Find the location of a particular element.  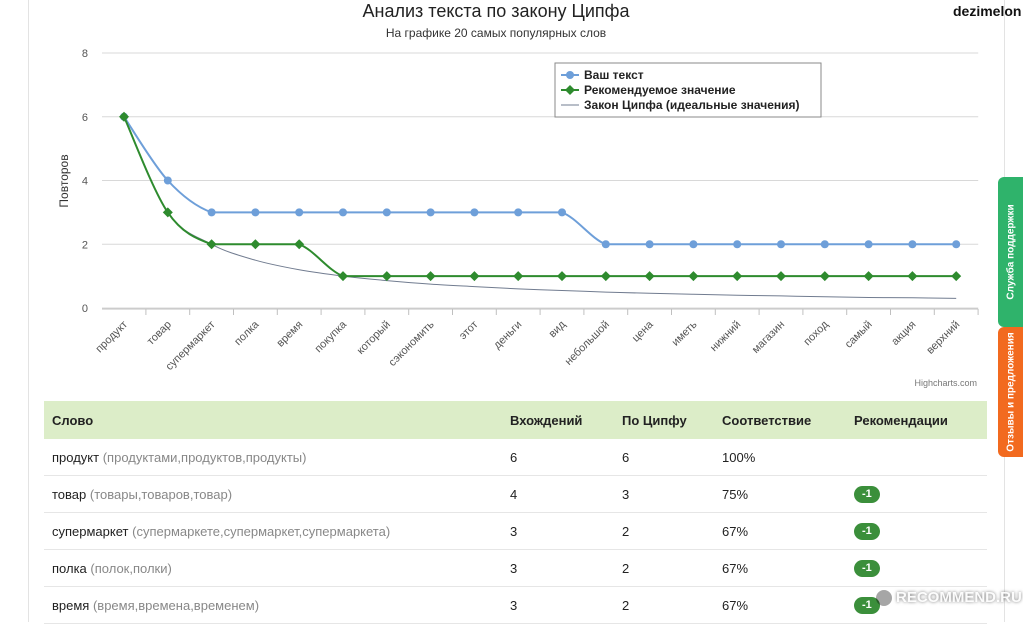

cell-word: продукт (продуктами,продуктов,продукты) is located at coordinates (273, 457).